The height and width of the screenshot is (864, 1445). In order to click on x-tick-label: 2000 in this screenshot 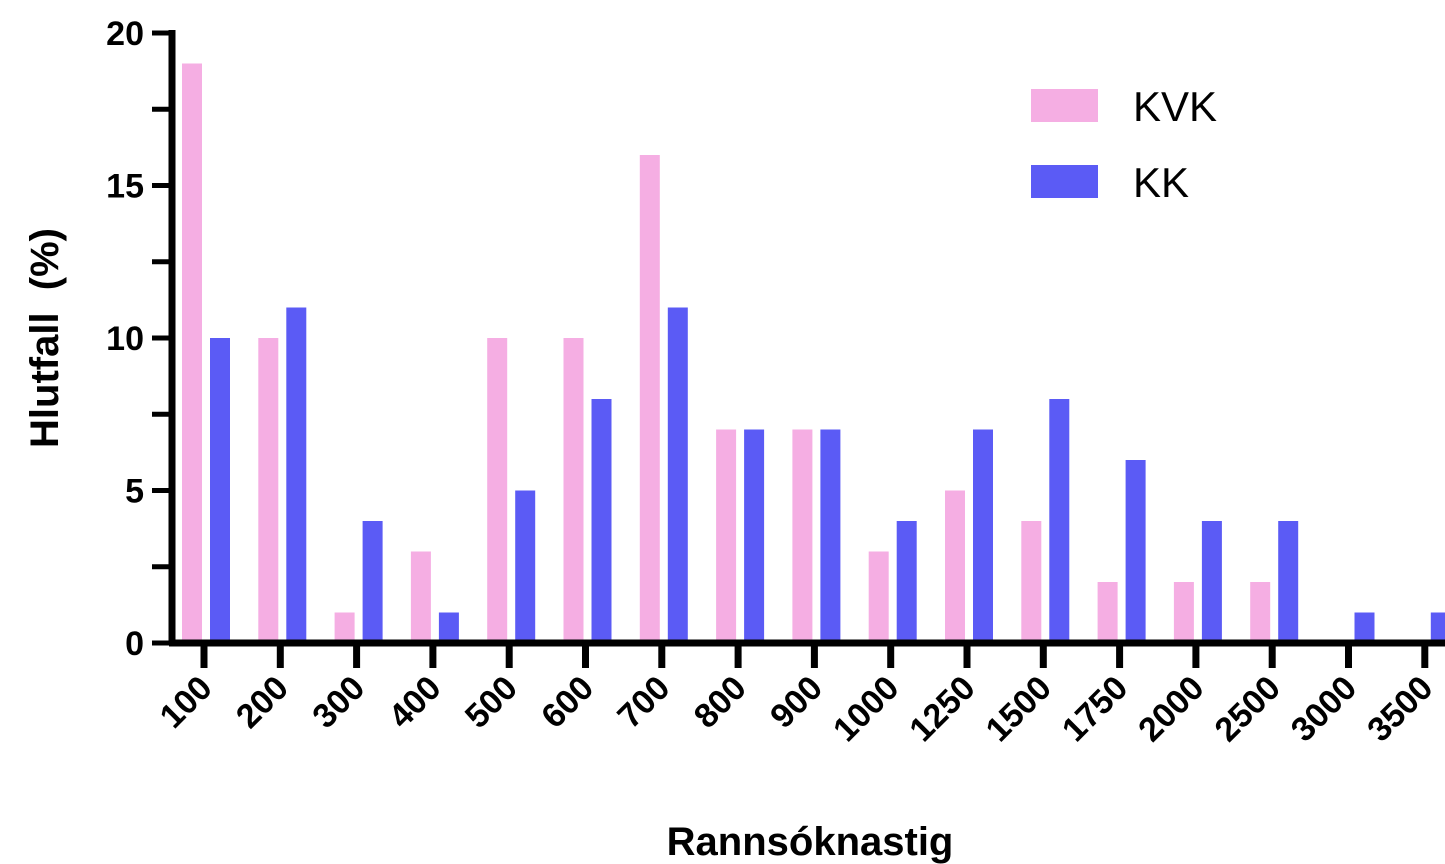, I will do `click(1171, 709)`.